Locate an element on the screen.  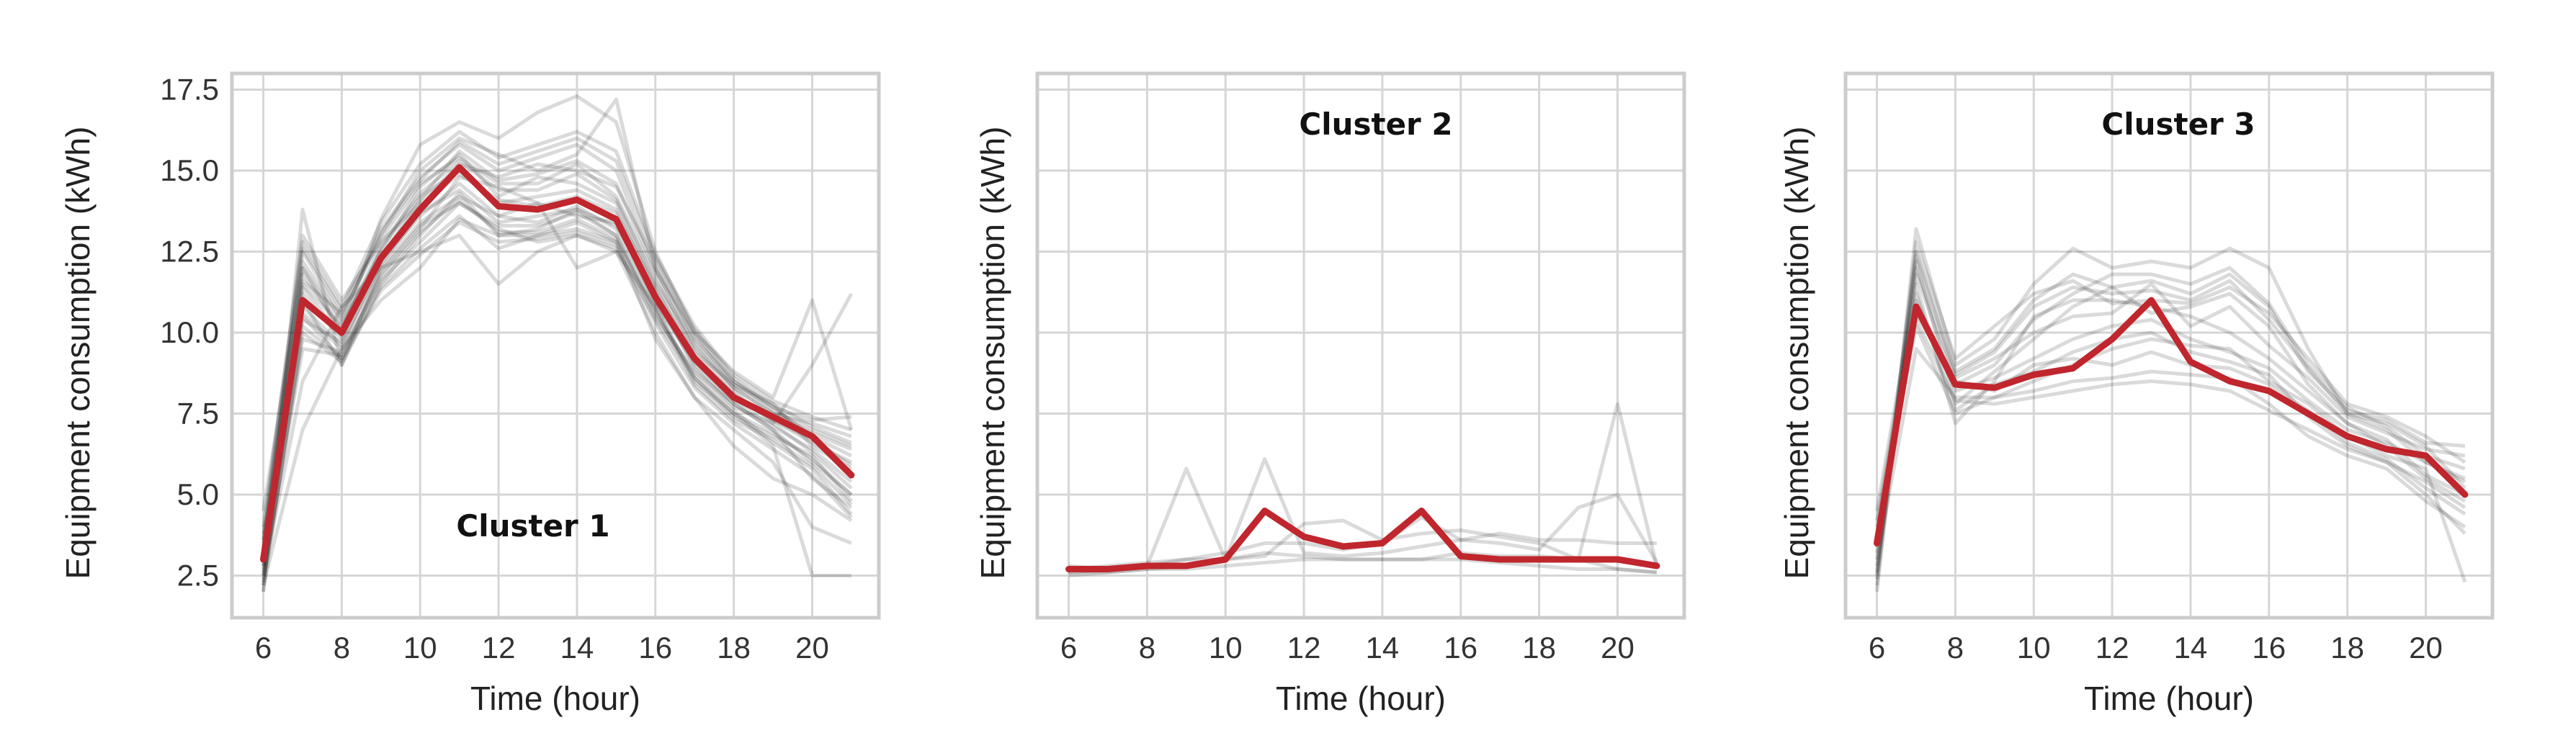
y-tick-label: 2.5 is located at coordinates (198, 576).